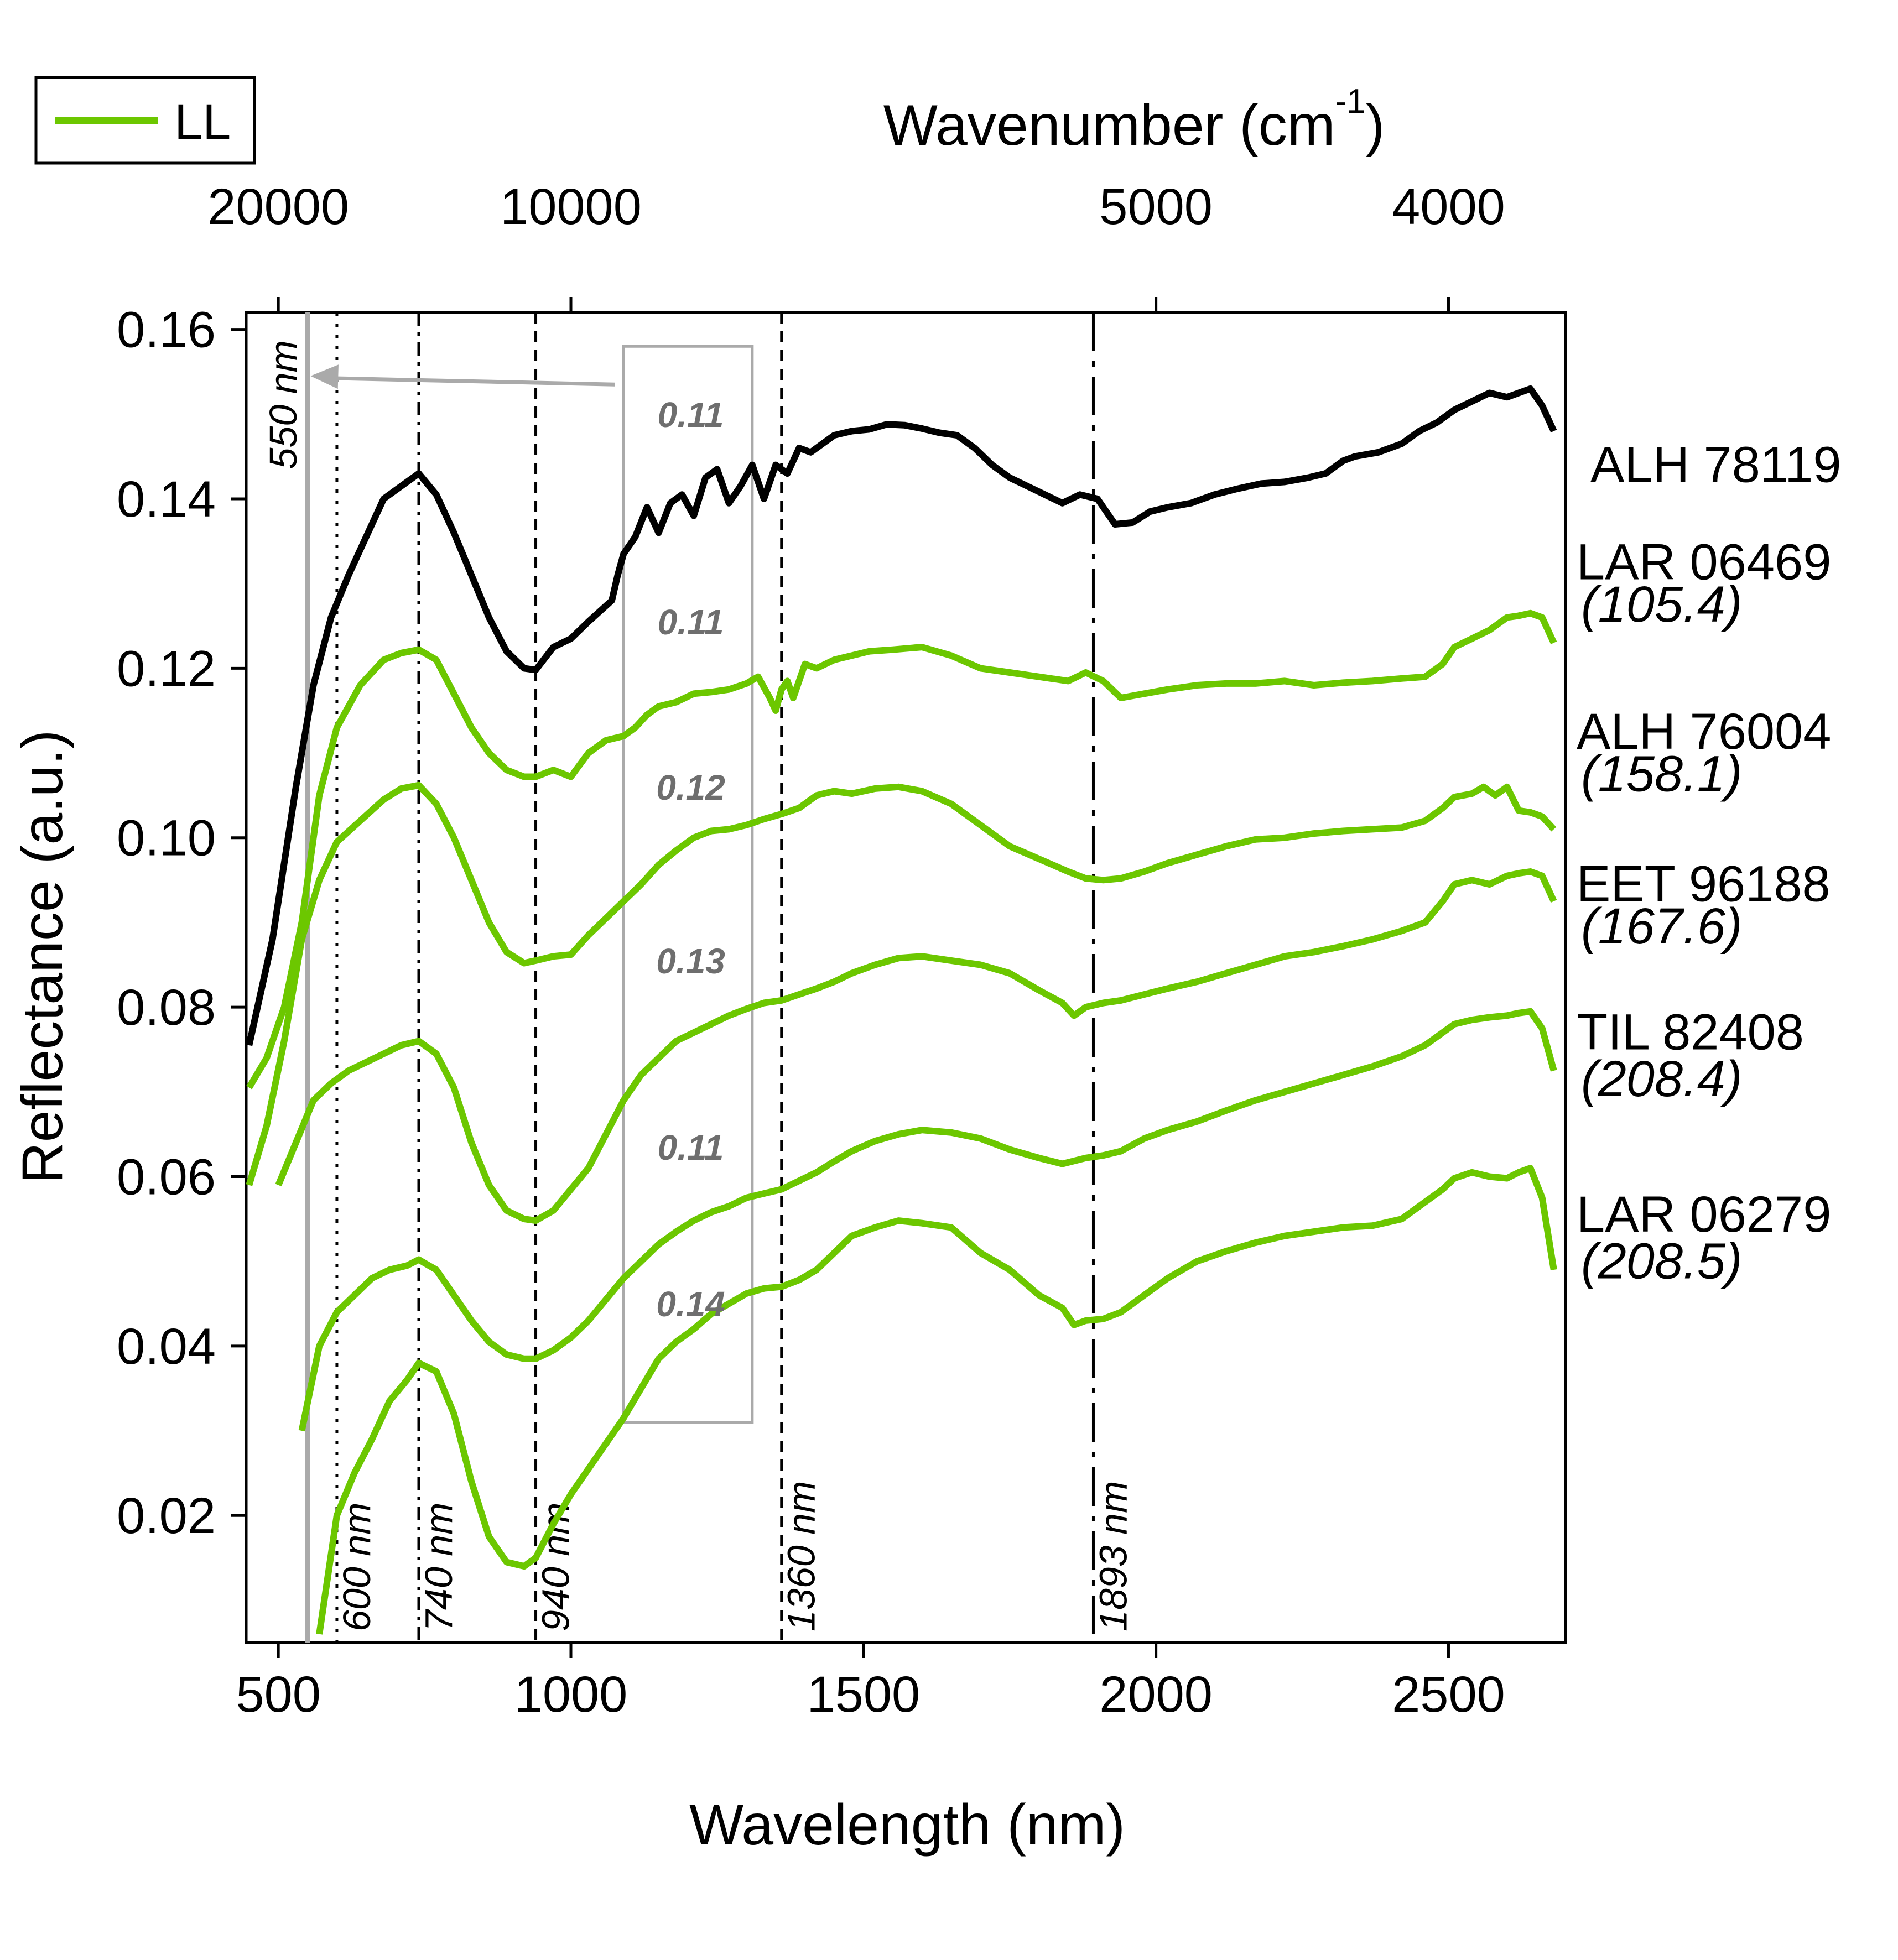  Describe the element at coordinates (166, 499) in the screenshot. I see `y-tick-label-0.14: 0.14` at that location.